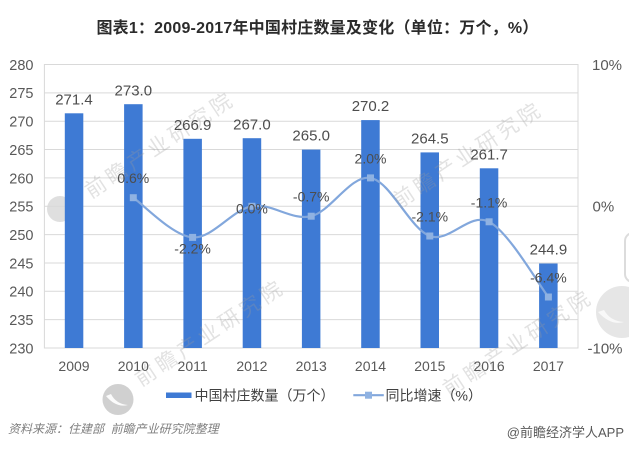  What do you see at coordinates (604, 206) in the screenshot?
I see `svg-text: 0%` at bounding box center [604, 206].